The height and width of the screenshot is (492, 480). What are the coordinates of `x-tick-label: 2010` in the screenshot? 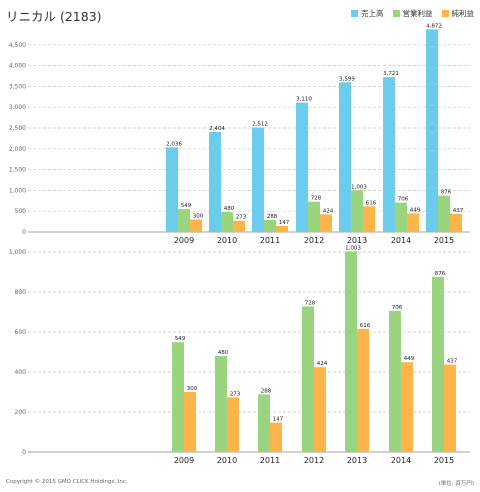 It's located at (227, 460).